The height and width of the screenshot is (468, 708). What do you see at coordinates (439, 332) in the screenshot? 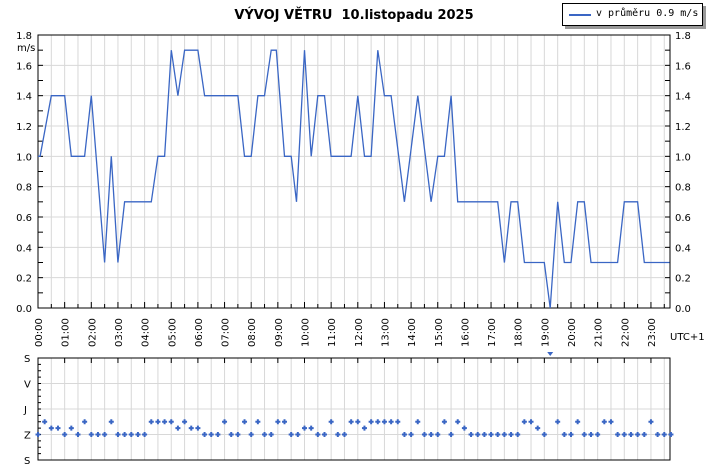
I see `x-tick-label: 15:00` at bounding box center [439, 332].